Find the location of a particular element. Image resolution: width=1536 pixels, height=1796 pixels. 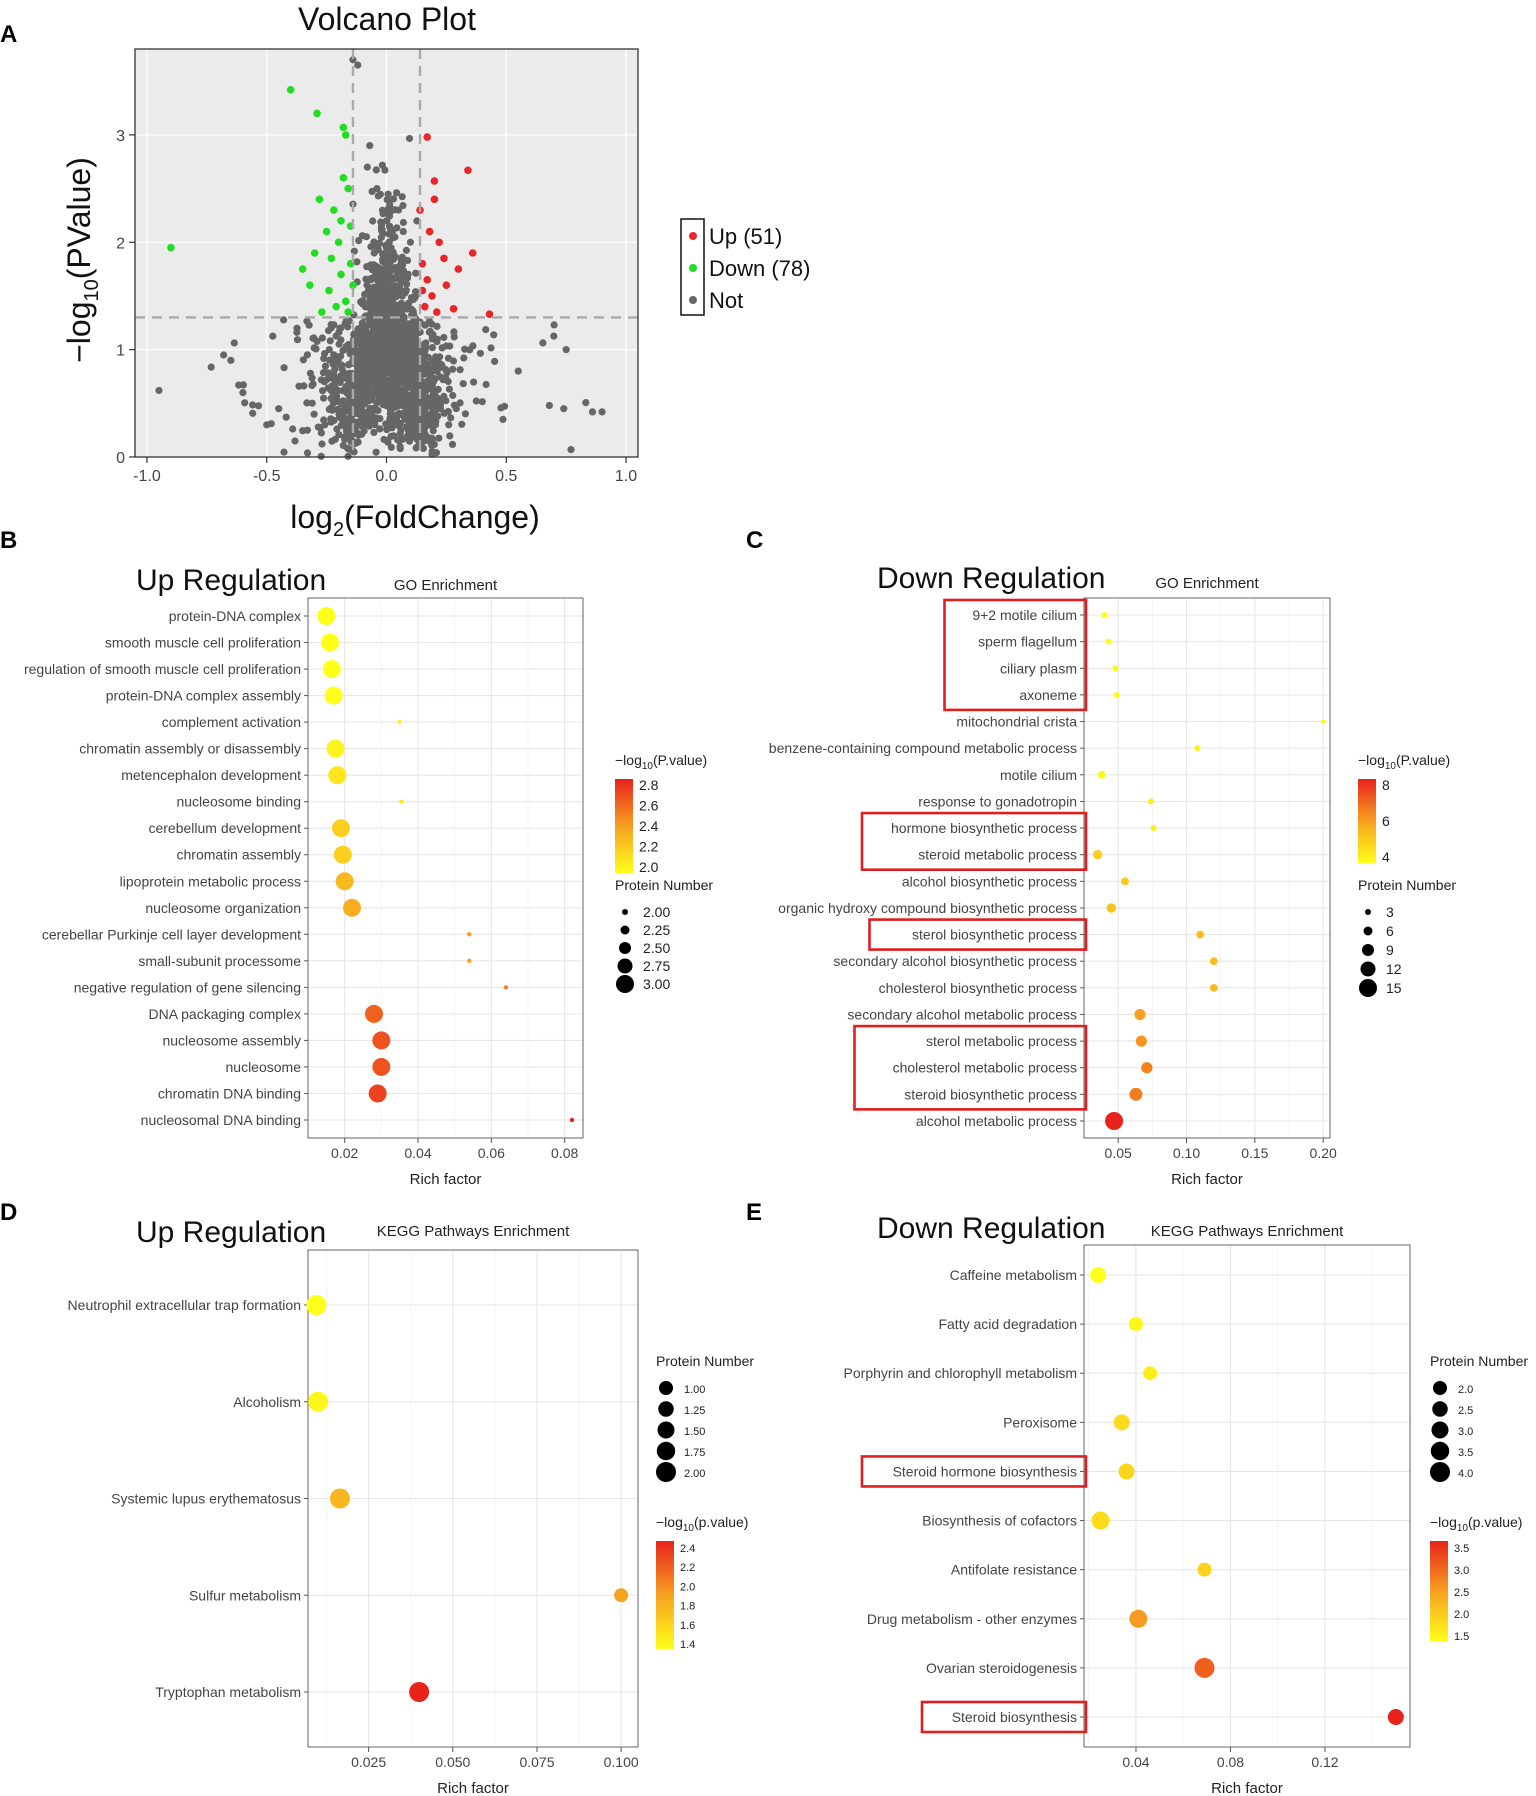

point-down is located at coordinates (326, 231).